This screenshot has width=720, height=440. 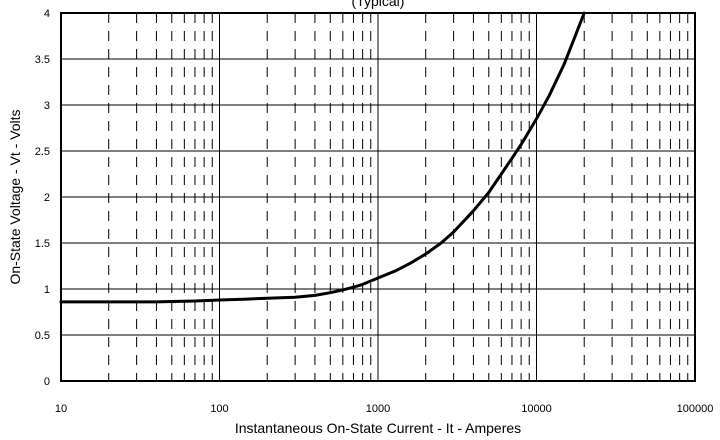 I want to click on y-tick-label: 2.5, so click(x=42, y=152).